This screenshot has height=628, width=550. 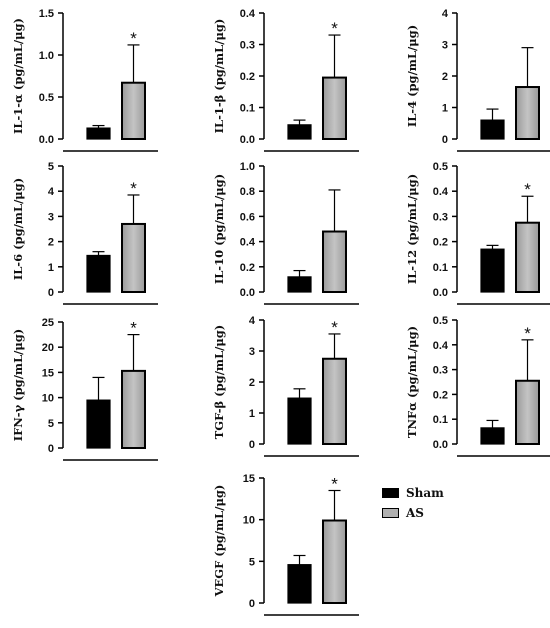 I want to click on y-tick-label: 20, so click(x=48, y=348).